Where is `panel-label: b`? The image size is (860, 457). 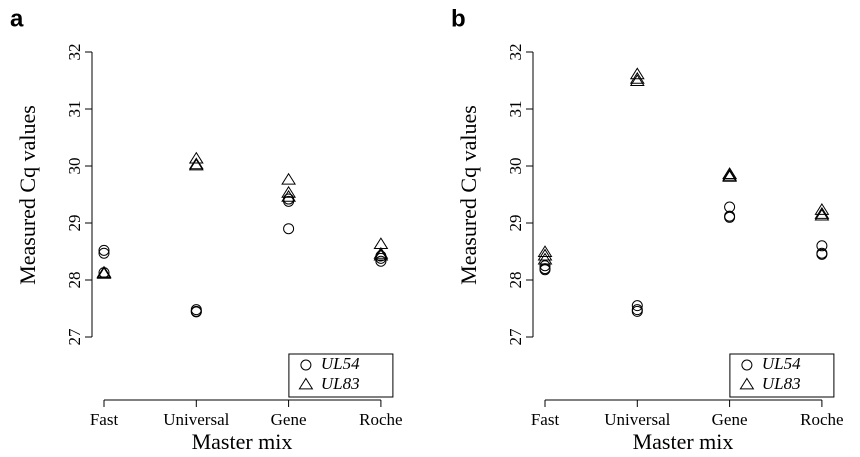
panel-label: b is located at coordinates (458, 18).